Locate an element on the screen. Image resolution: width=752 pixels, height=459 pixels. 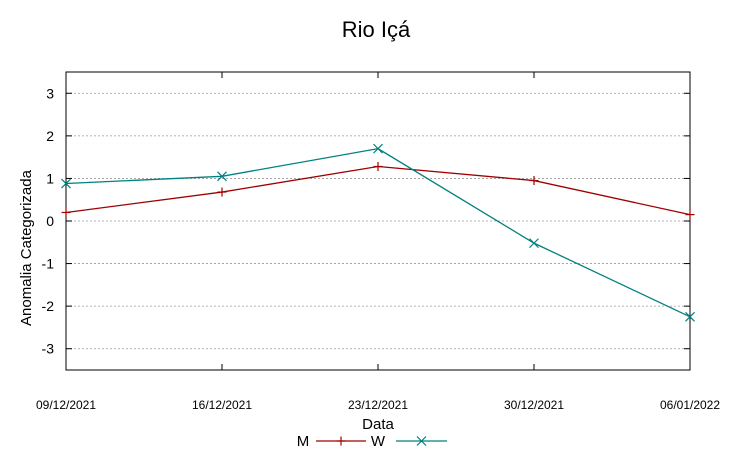
y-axis-label: Anomalia Categorizada is located at coordinates (26, 247).